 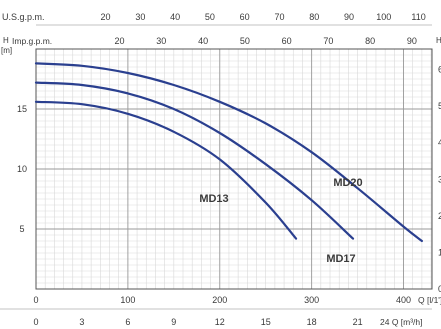 What do you see at coordinates (358, 322) in the screenshot?
I see `m3h-tick-label: 21` at bounding box center [358, 322].